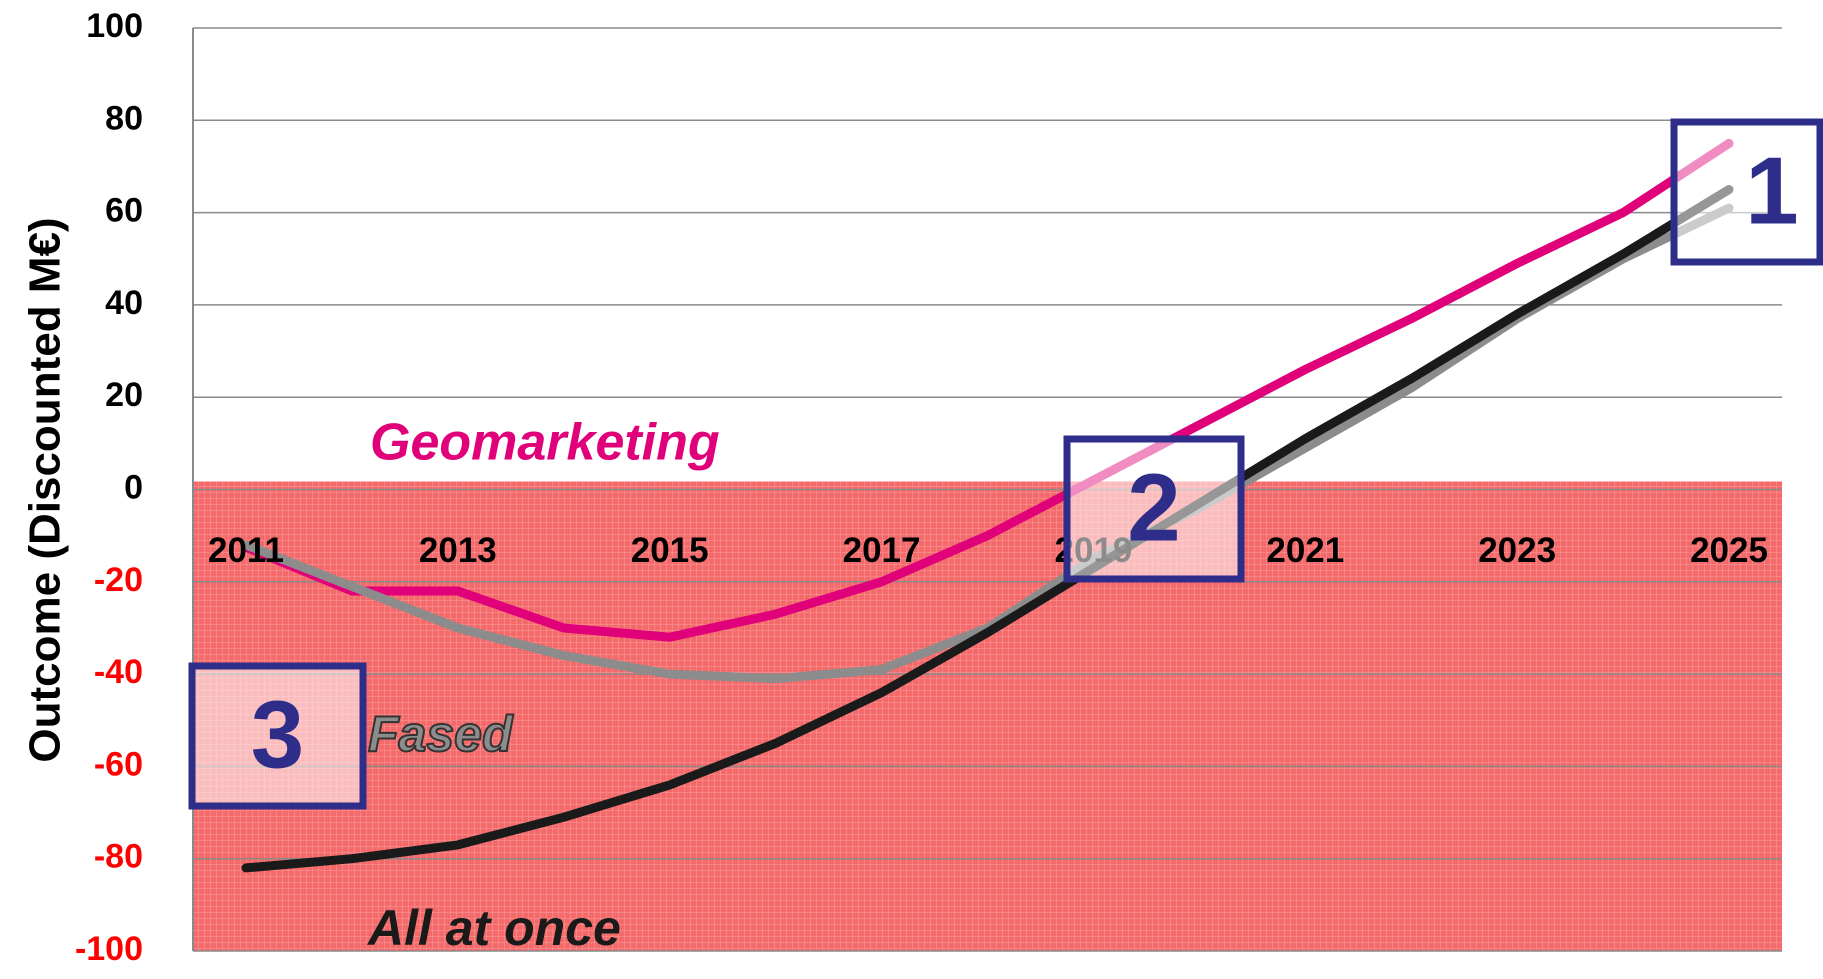 This screenshot has height=979, width=1823. What do you see at coordinates (458, 550) in the screenshot?
I see `x-tick-label: 2013` at bounding box center [458, 550].